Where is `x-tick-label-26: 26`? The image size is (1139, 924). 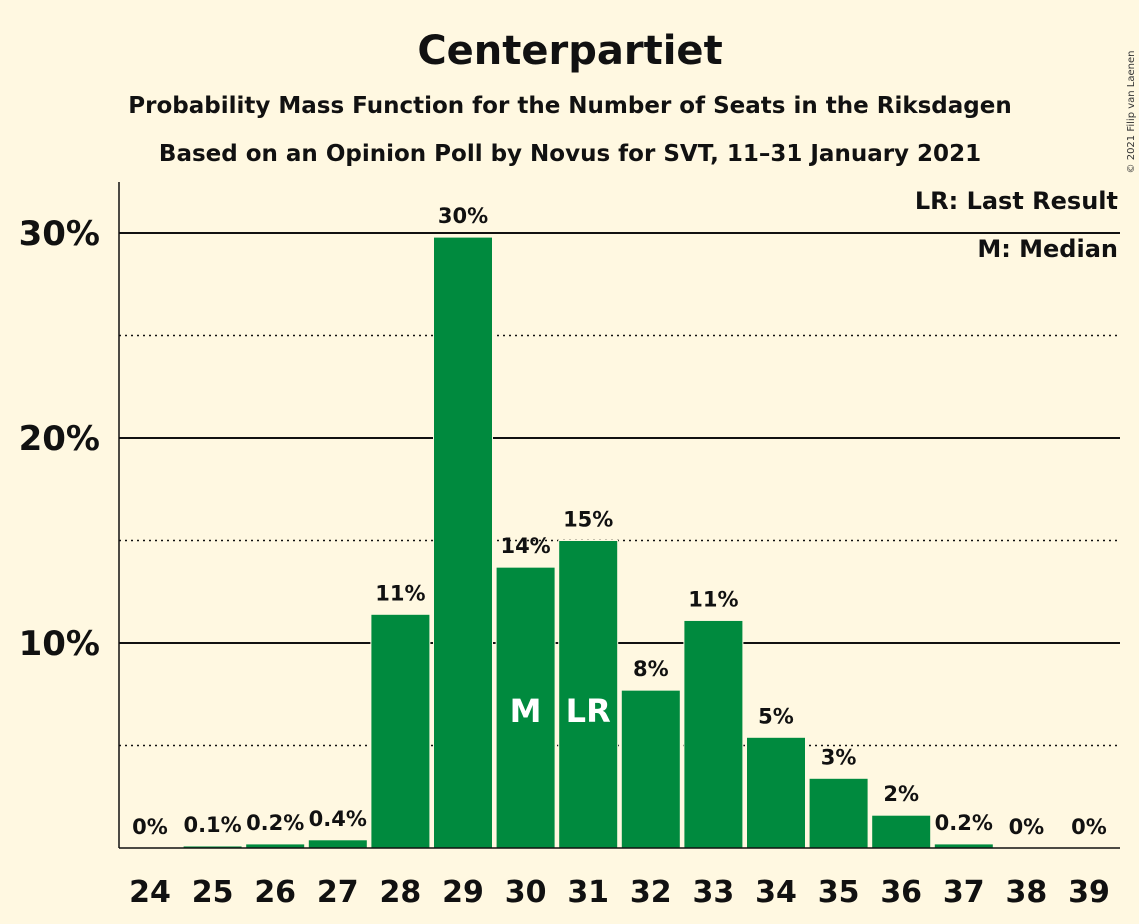 x-tick-label-26: 26 is located at coordinates (275, 892).